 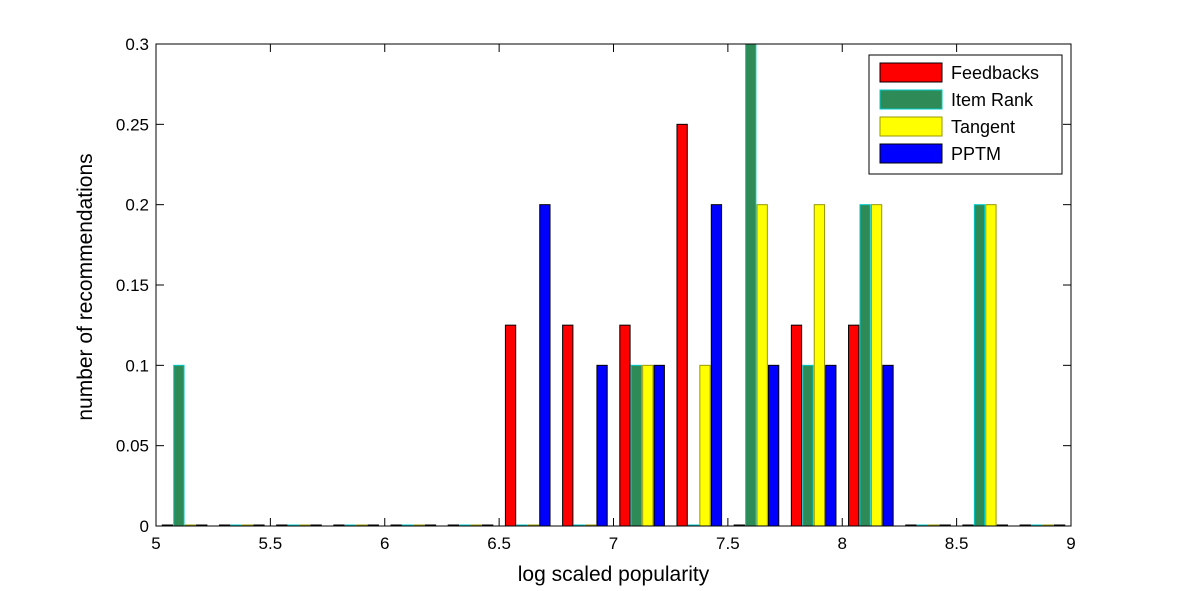 I want to click on x-tick-label: 5.5, so click(x=271, y=543).